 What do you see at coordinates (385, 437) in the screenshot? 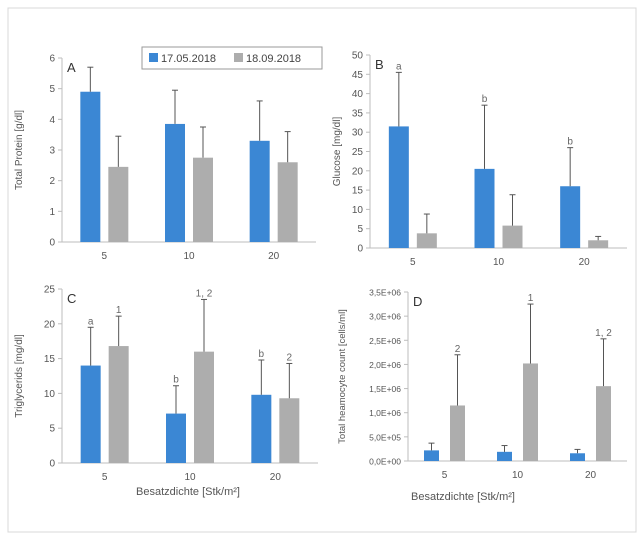
I see `y-tick-label: 5,0E+05` at bounding box center [385, 437].